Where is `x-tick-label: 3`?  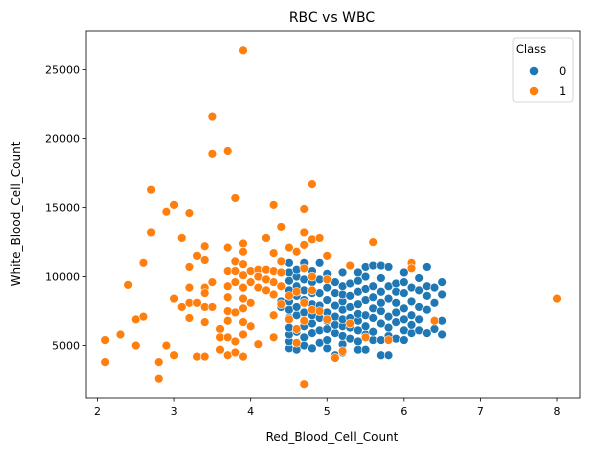
x-tick-label: 3 is located at coordinates (174, 411).